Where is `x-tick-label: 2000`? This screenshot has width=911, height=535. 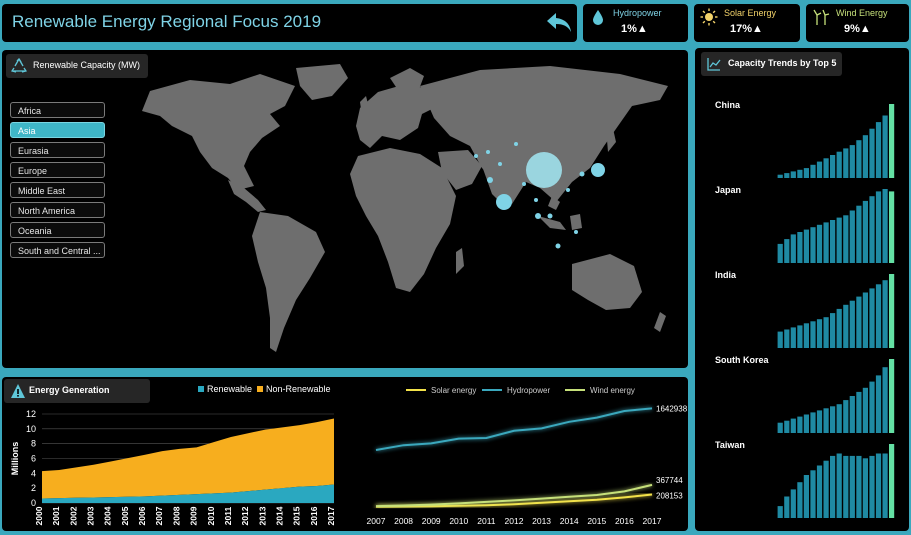 x-tick-label: 2000 is located at coordinates (39, 515).